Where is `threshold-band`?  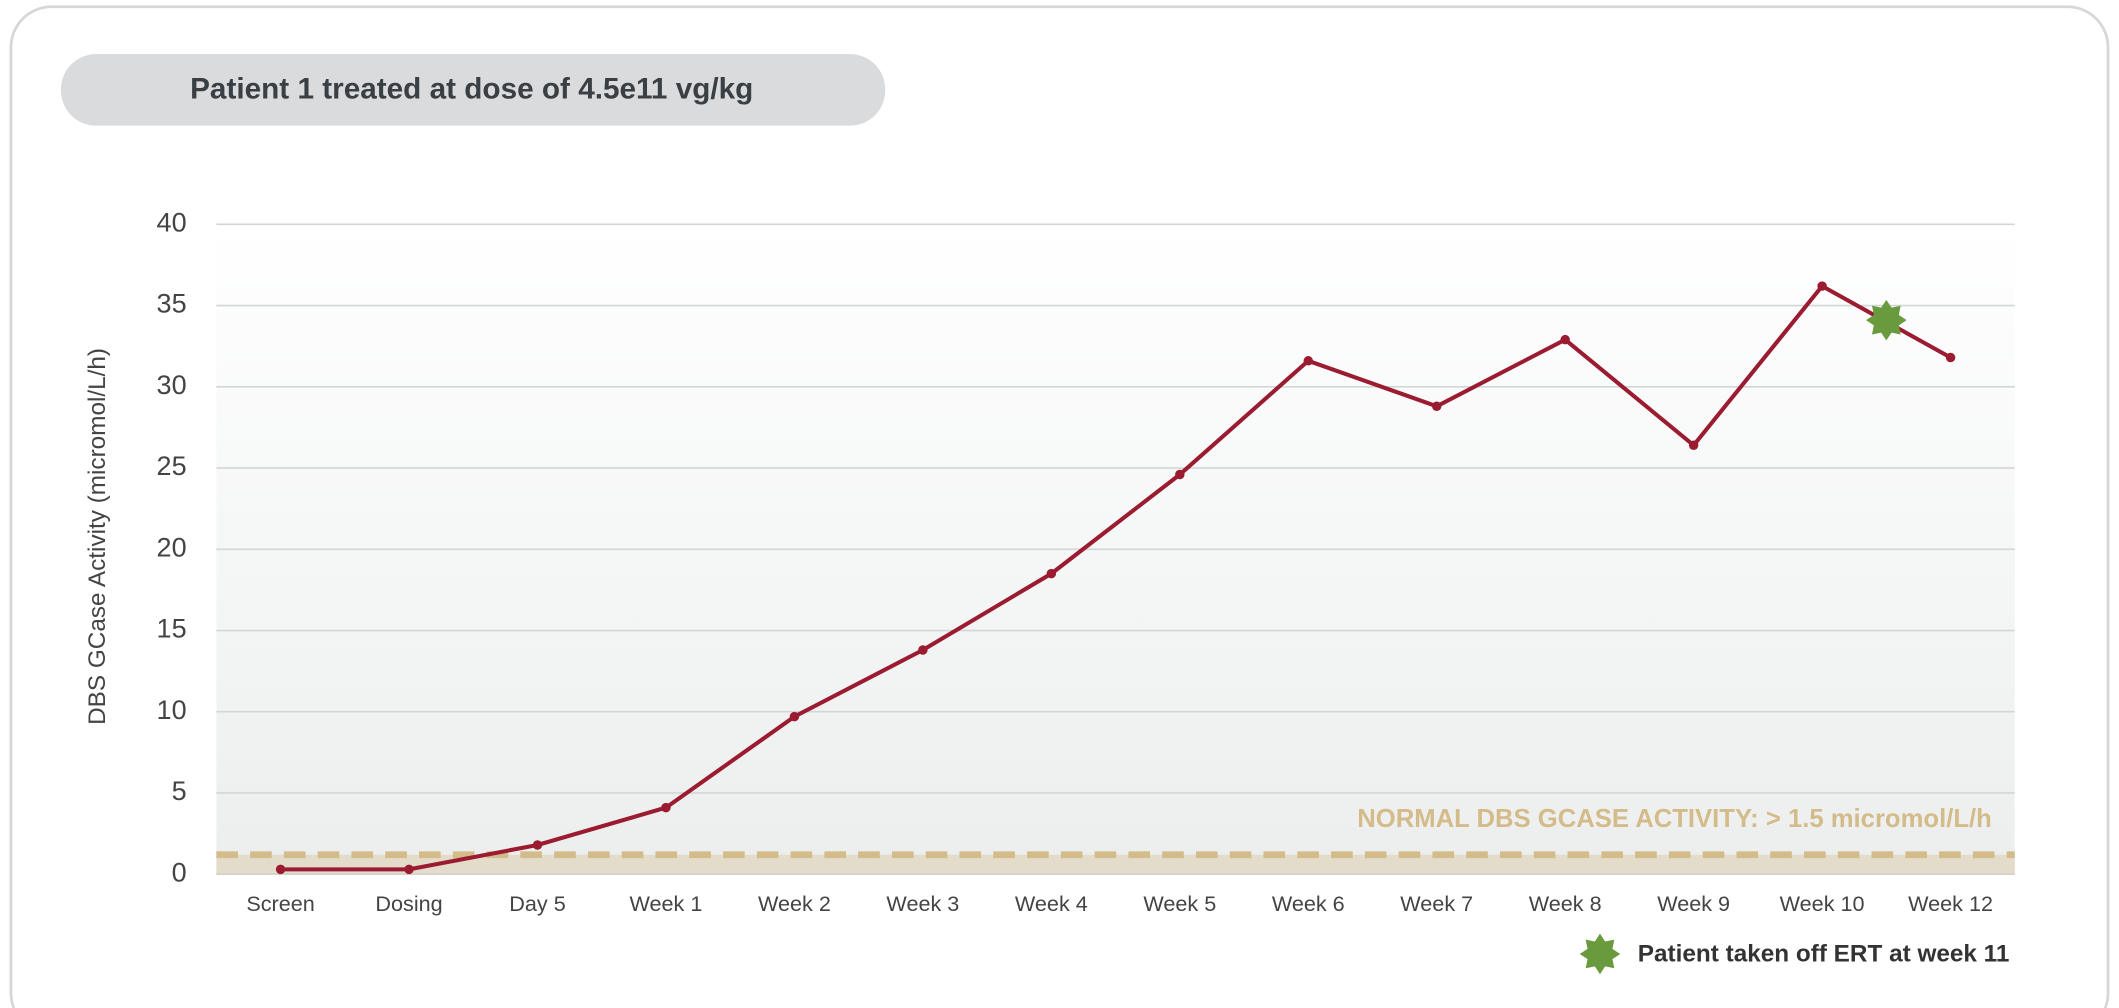
threshold-band is located at coordinates (1115, 864).